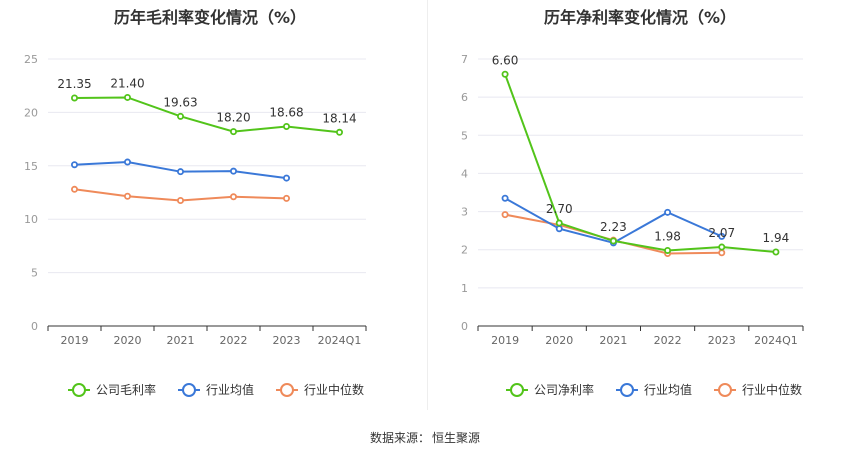 The image size is (850, 459). I want to click on gross-x-tick-label: 2019, so click(75, 340).